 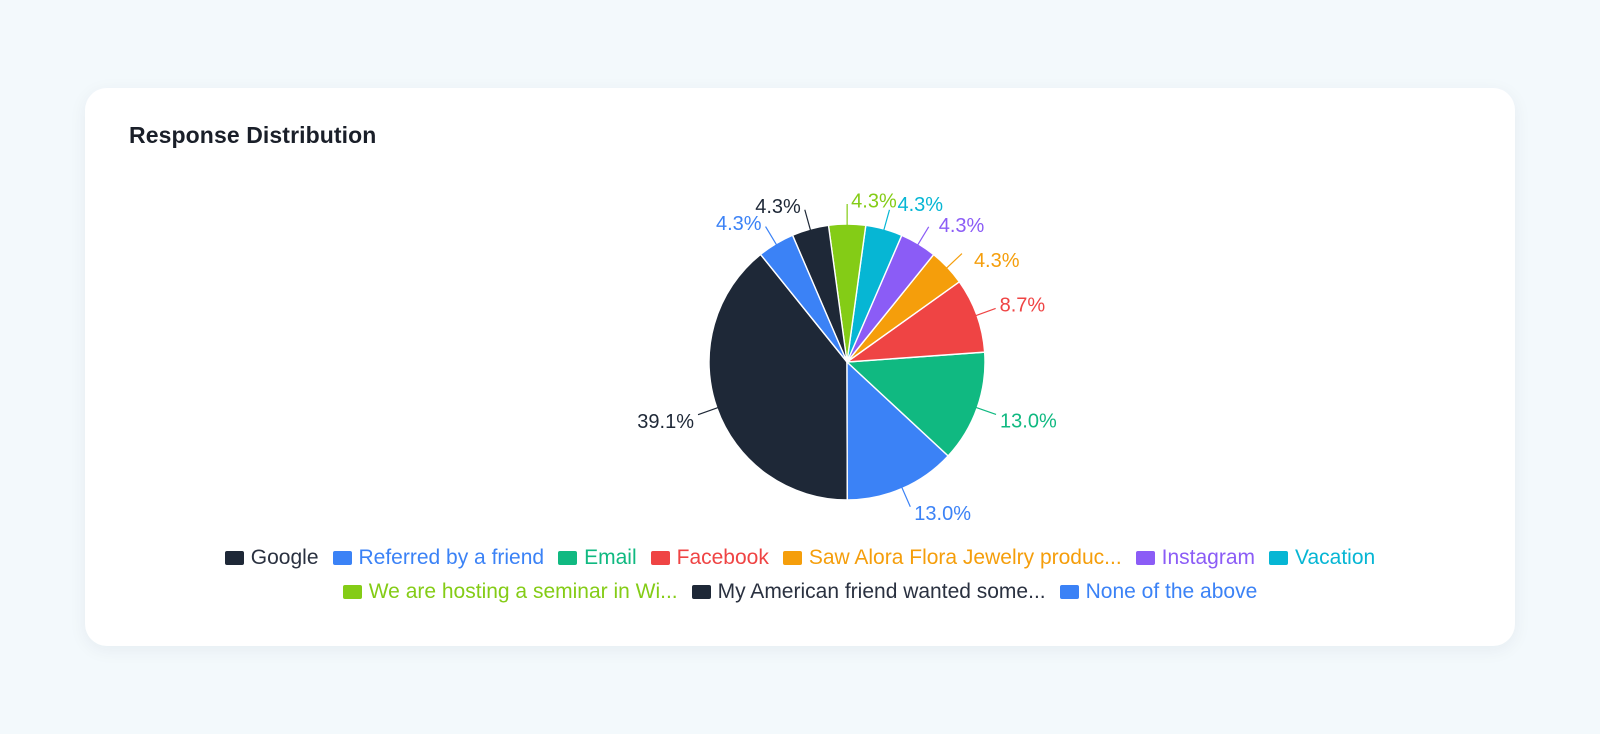 I want to click on legend-item-email: Email, so click(x=597, y=558).